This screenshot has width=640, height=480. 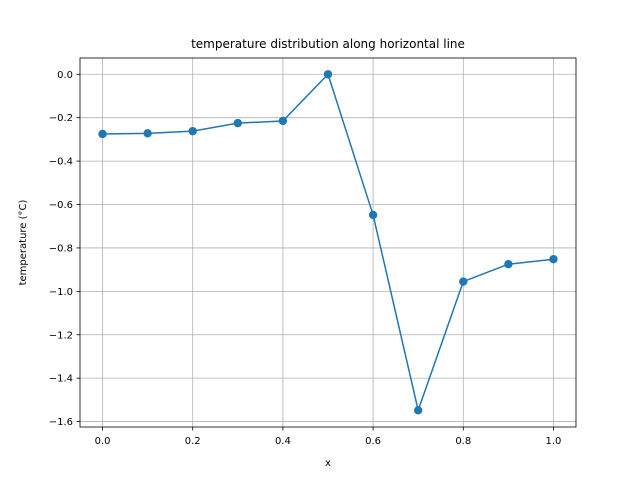 I want to click on y-tick-label: −0.2, so click(x=61, y=118).